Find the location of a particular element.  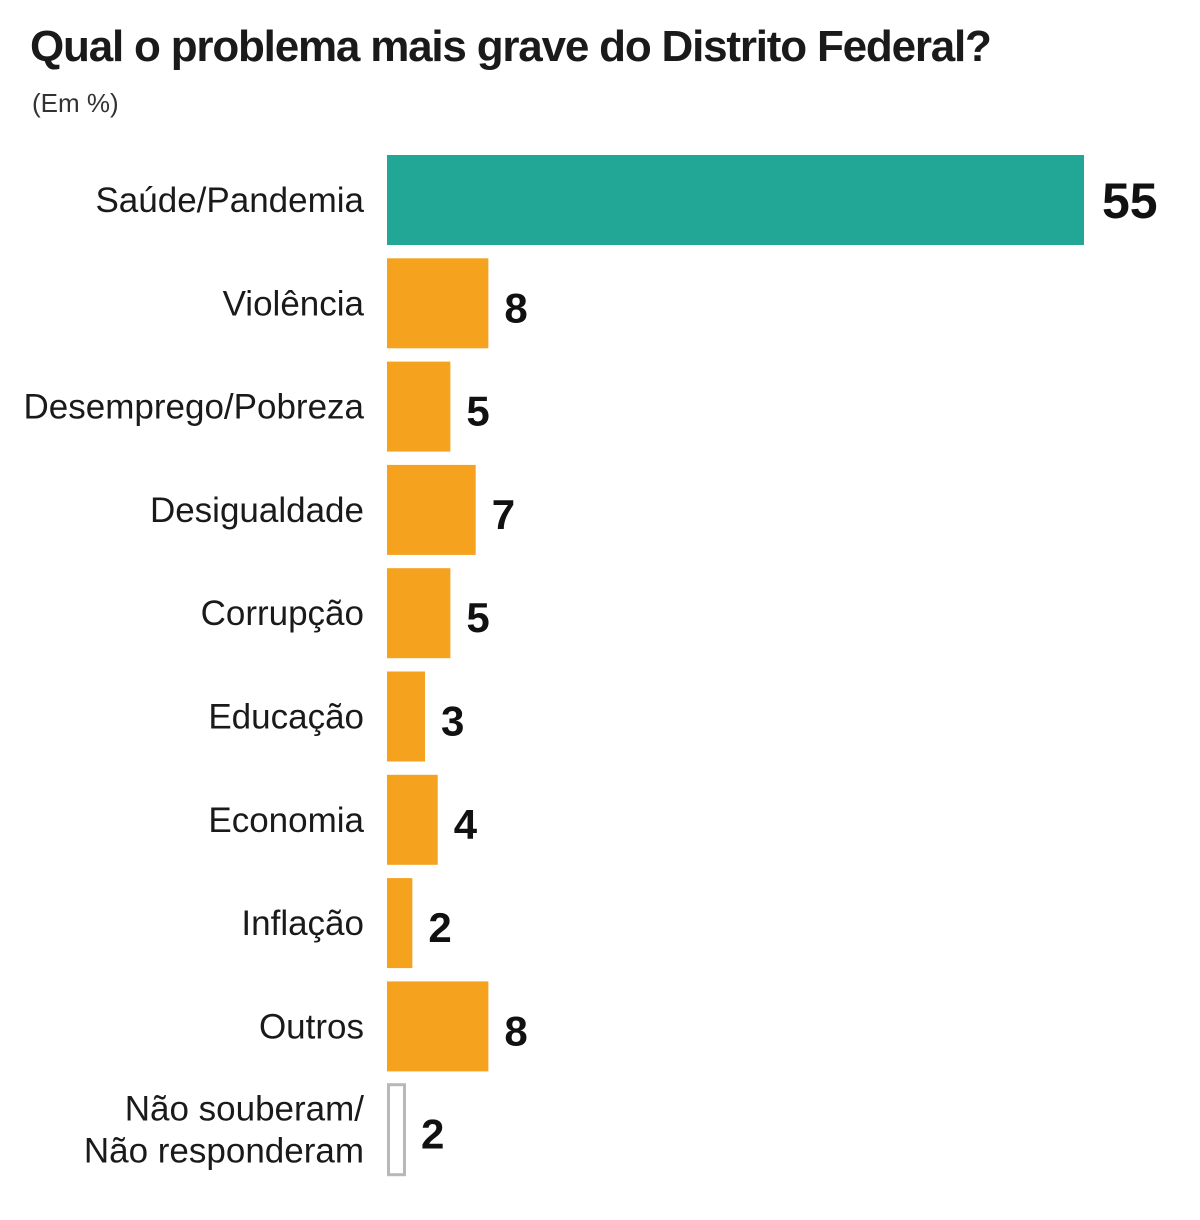

value-label-inflacao: 2 is located at coordinates (439, 927).